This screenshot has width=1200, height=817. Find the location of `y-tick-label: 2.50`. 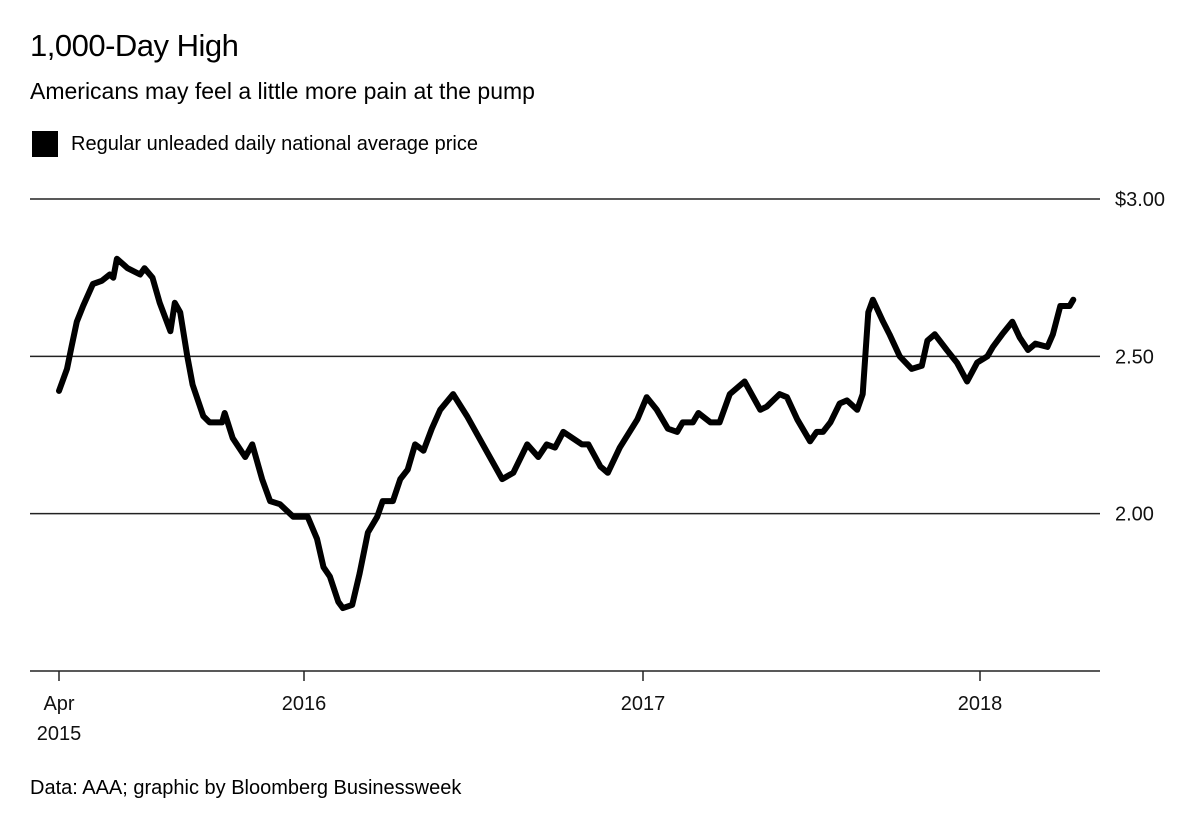

y-tick-label: 2.50 is located at coordinates (1134, 357).